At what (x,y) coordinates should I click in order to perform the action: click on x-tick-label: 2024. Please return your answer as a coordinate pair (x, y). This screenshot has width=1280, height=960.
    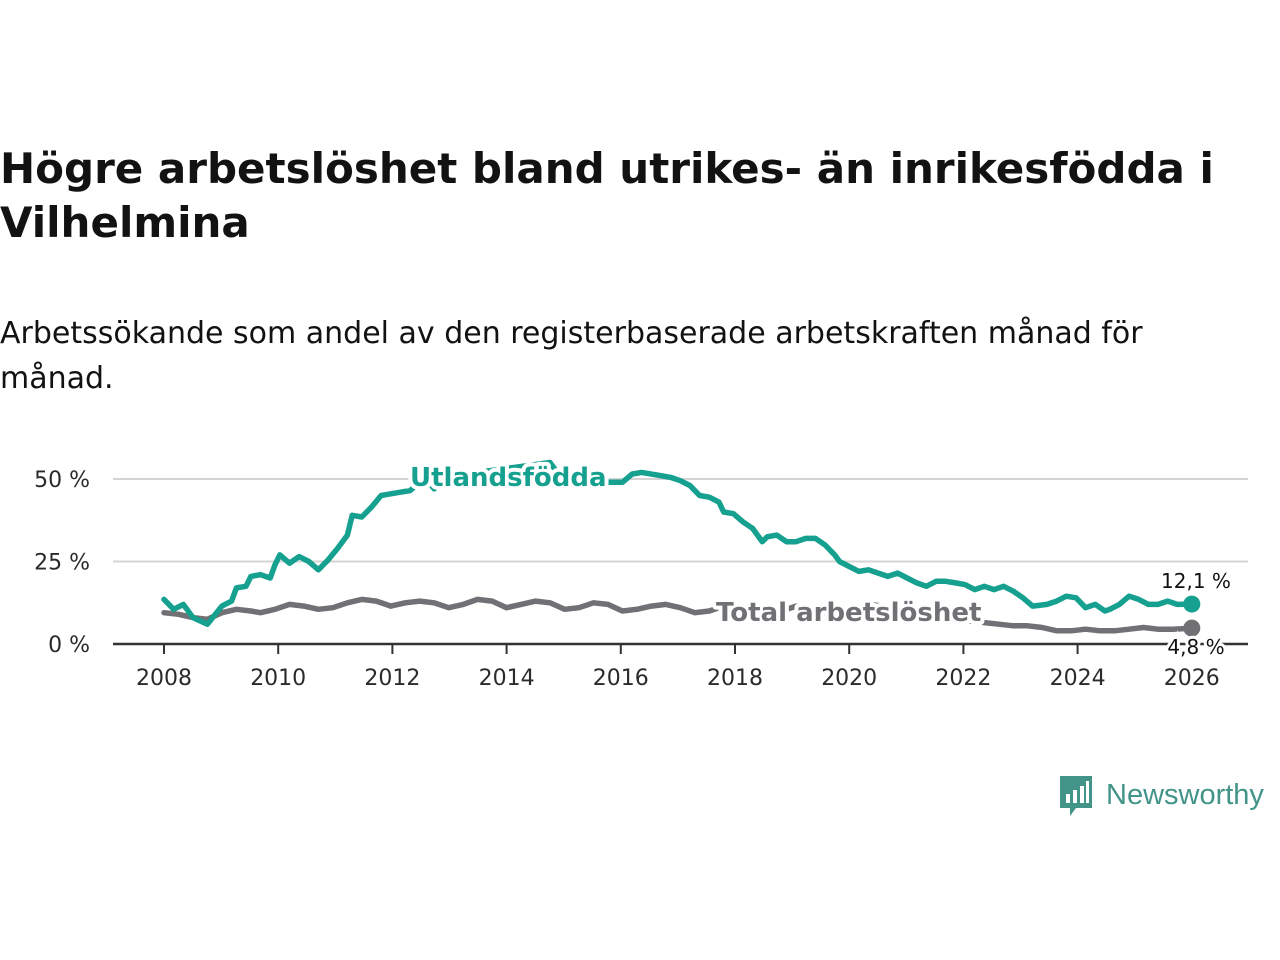
    Looking at the image, I should click on (1078, 678).